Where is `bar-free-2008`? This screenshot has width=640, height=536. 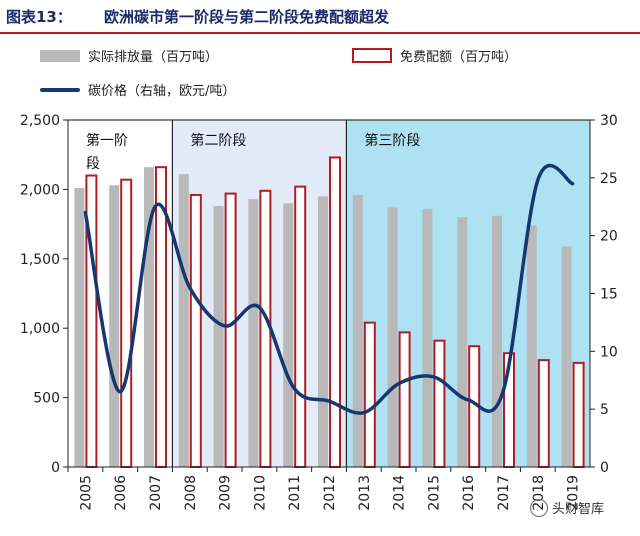 bar-free-2008 is located at coordinates (195, 330).